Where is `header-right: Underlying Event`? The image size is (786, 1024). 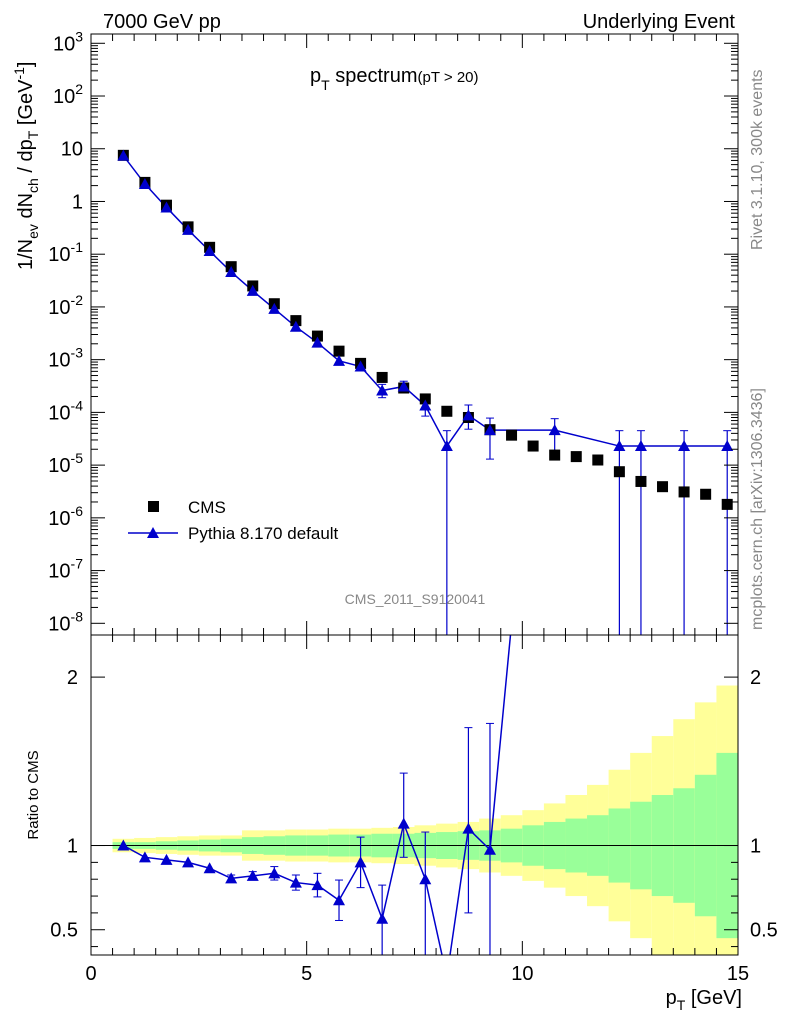 header-right: Underlying Event is located at coordinates (659, 22).